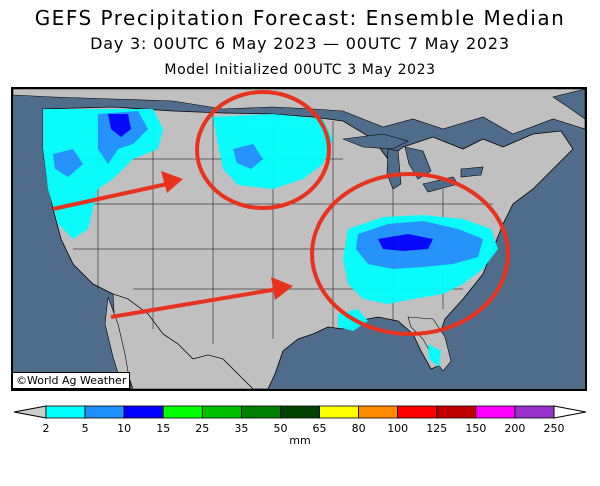  What do you see at coordinates (71, 380) in the screenshot?
I see `map-credit: ©World Ag Weather` at bounding box center [71, 380].